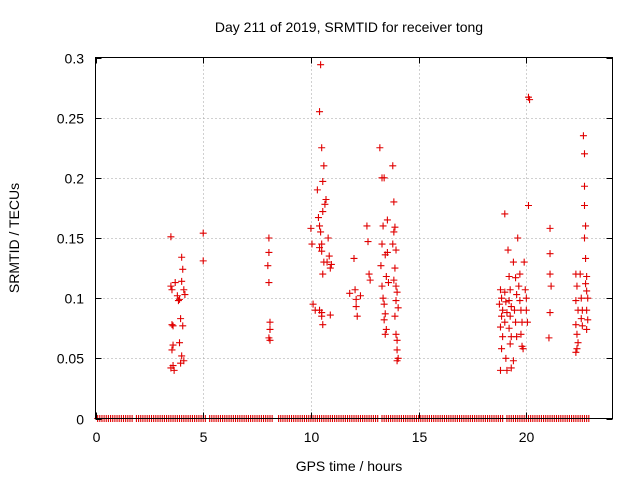 The height and width of the screenshot is (480, 640). Describe the element at coordinates (527, 437) in the screenshot. I see `x-tick-label: 20` at that location.